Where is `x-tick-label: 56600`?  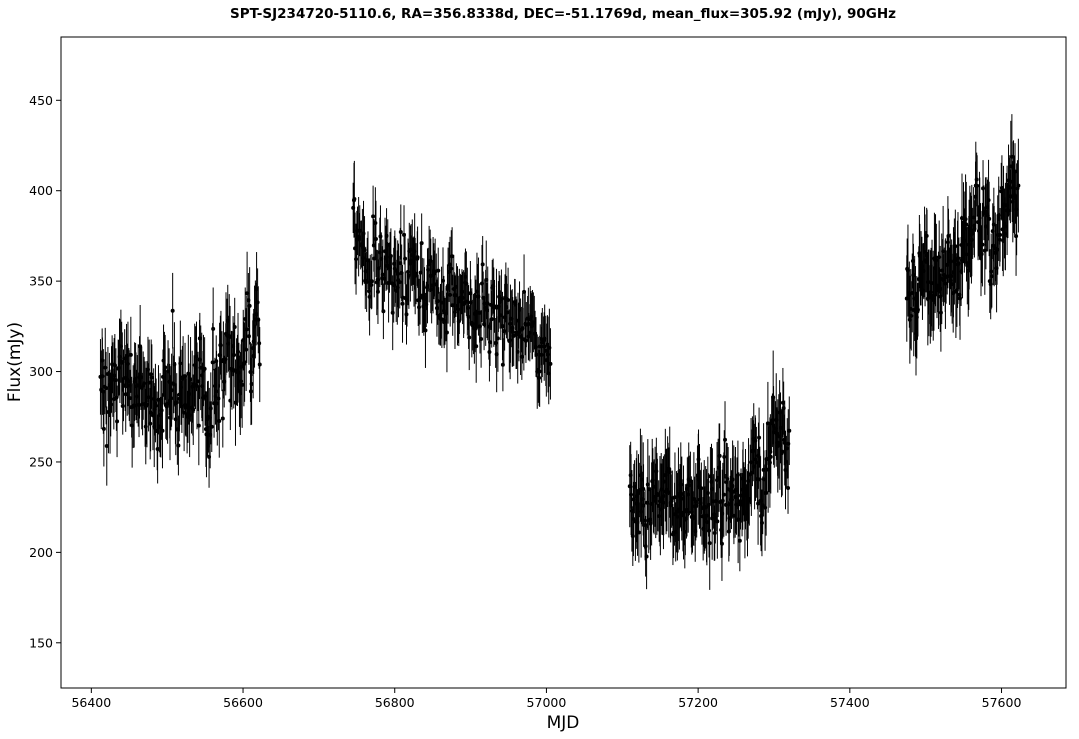
x-tick-label: 56600 is located at coordinates (243, 702).